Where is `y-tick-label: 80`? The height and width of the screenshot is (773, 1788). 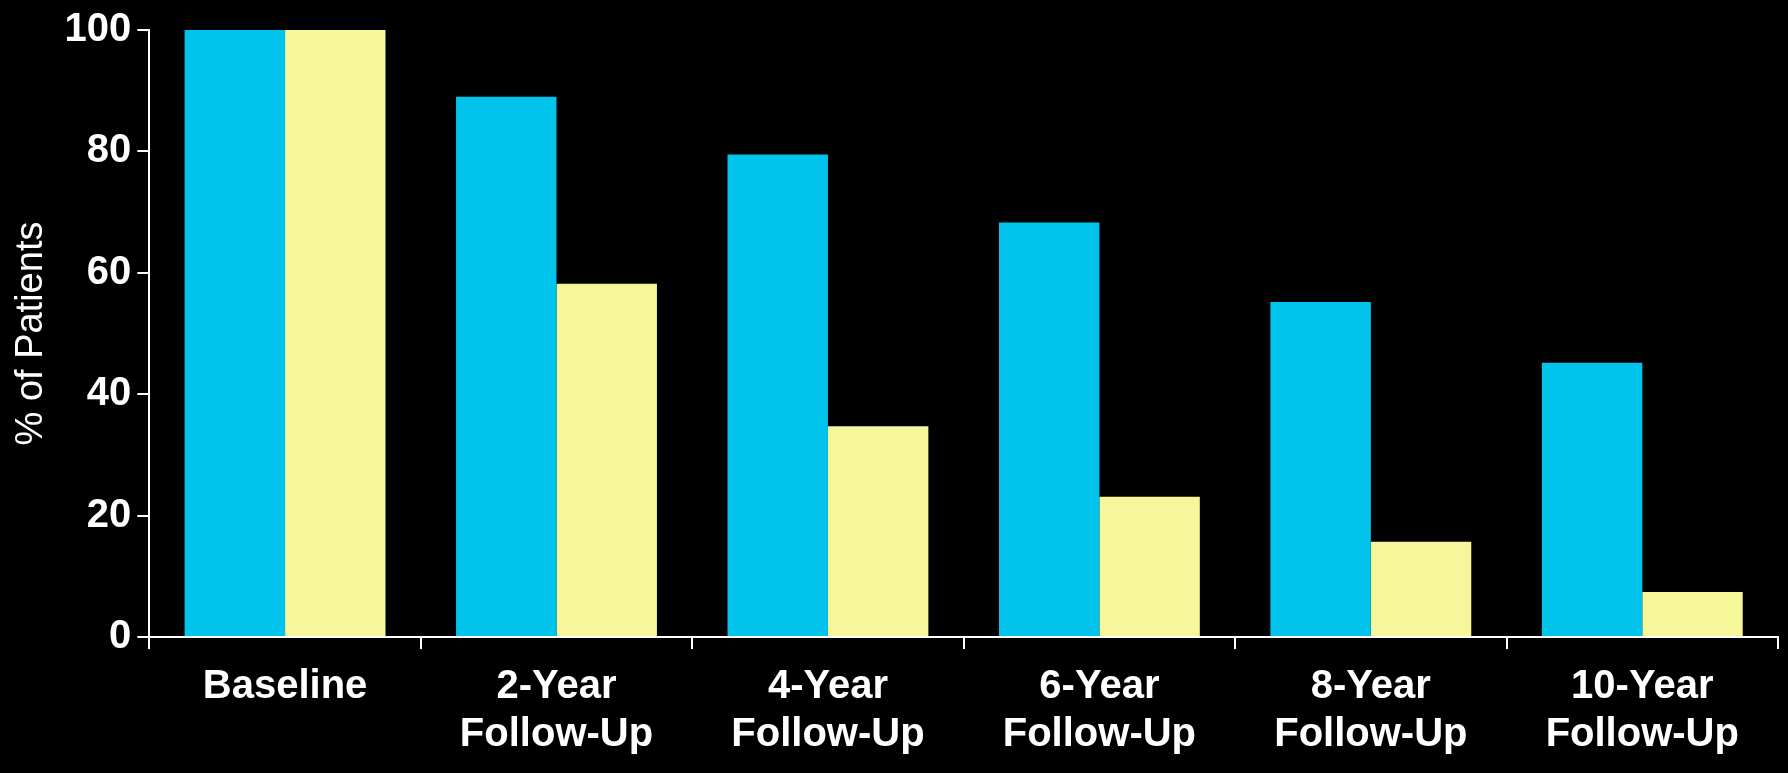
y-tick-label: 80 is located at coordinates (109, 148).